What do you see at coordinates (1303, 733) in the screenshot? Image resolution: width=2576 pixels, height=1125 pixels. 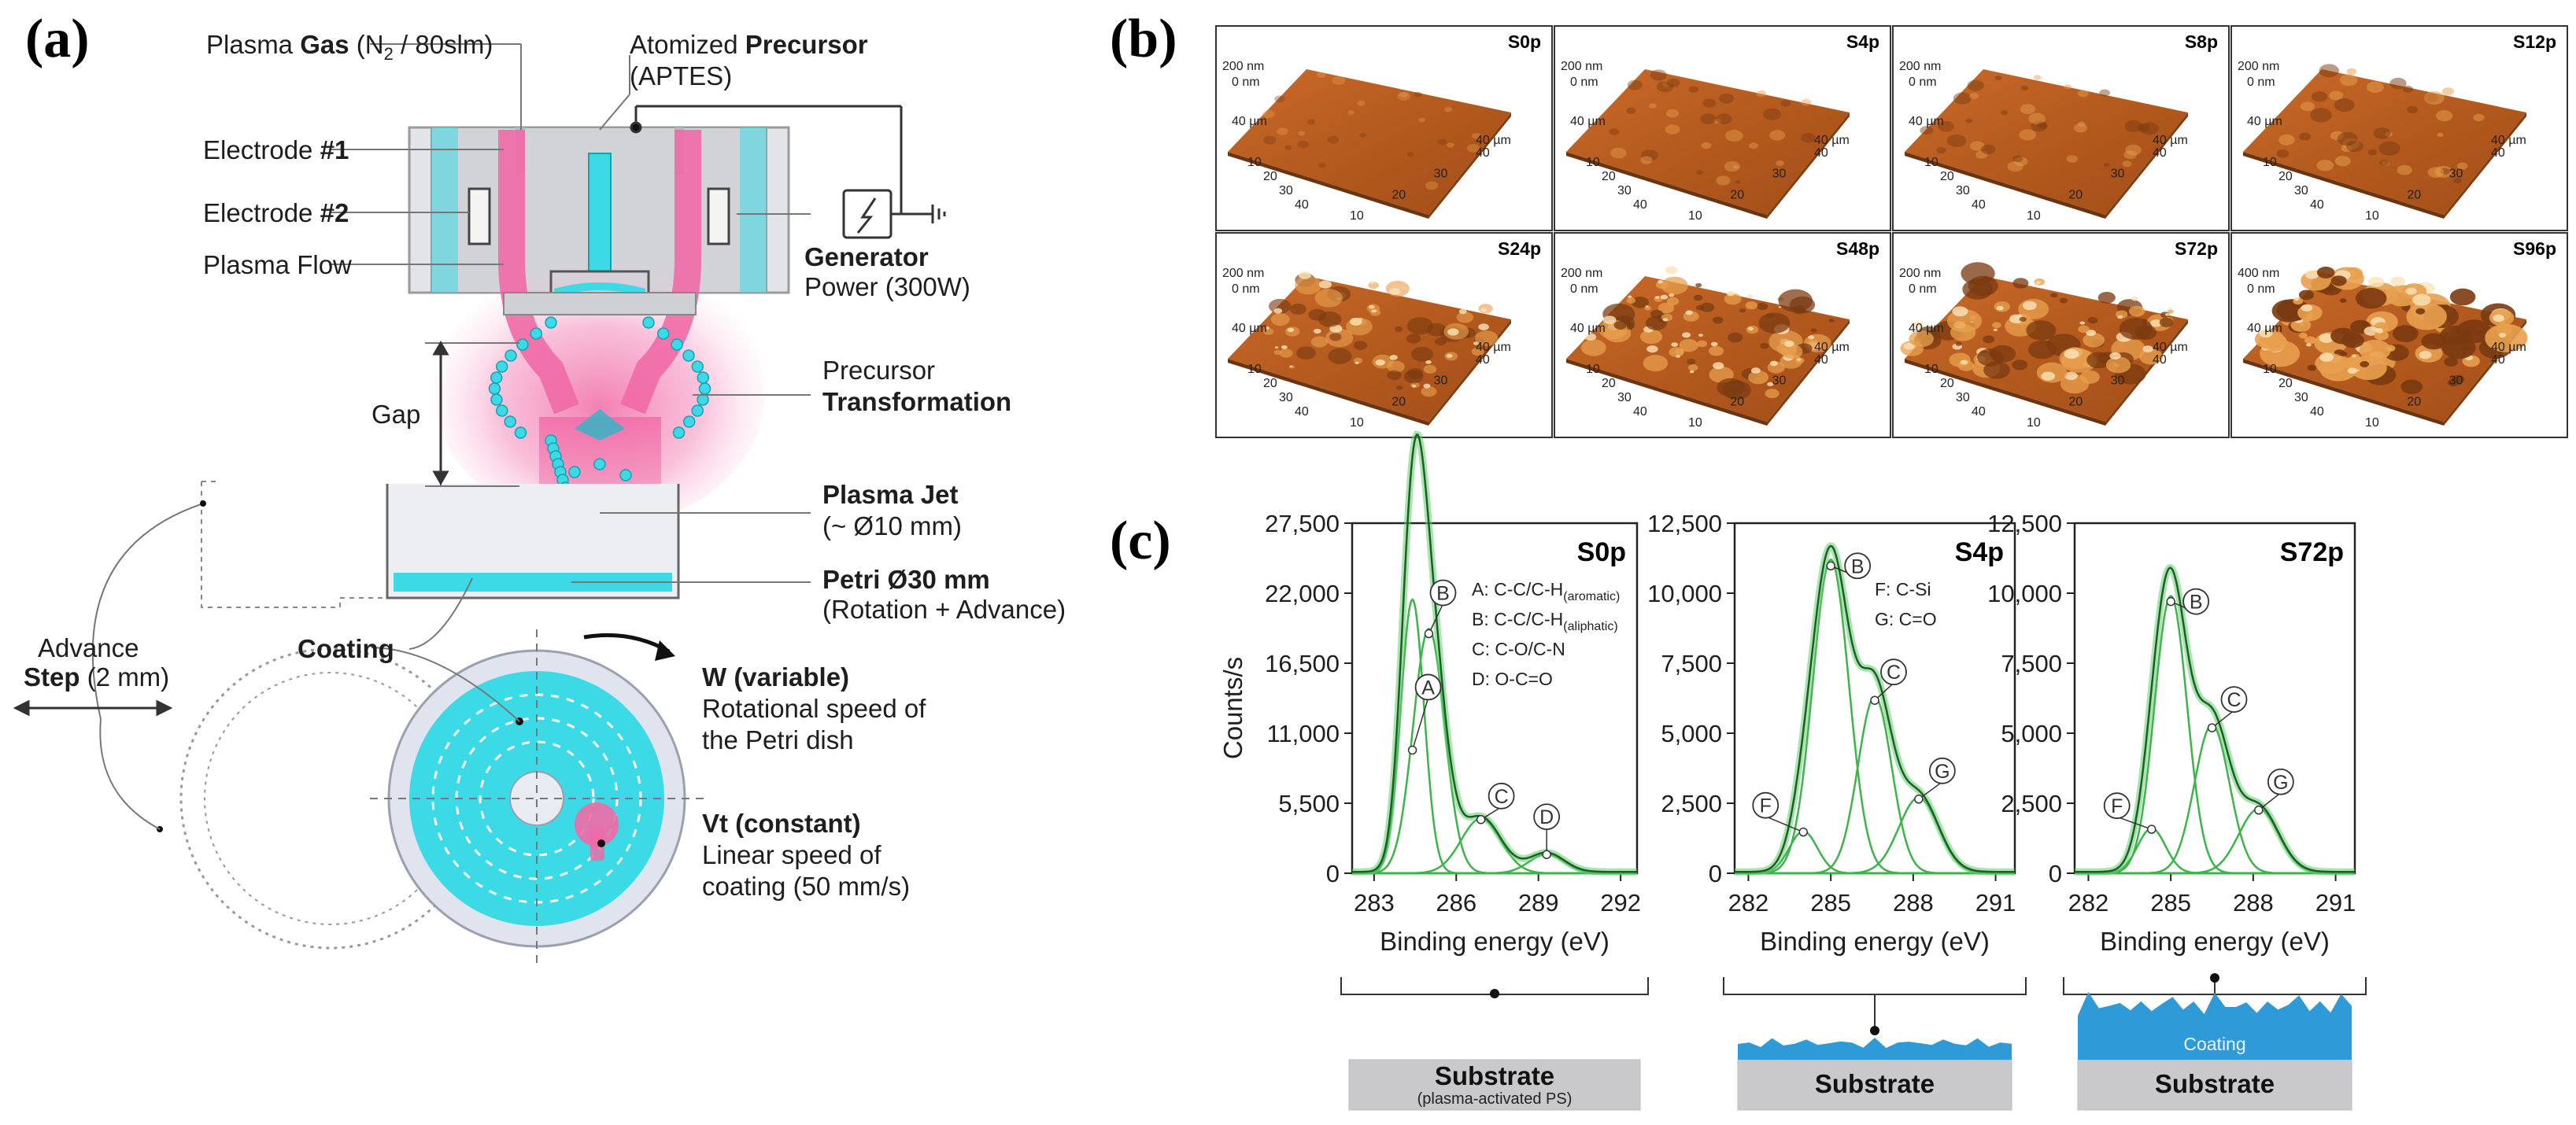 I see `y-tick-label: 11,000` at bounding box center [1303, 733].